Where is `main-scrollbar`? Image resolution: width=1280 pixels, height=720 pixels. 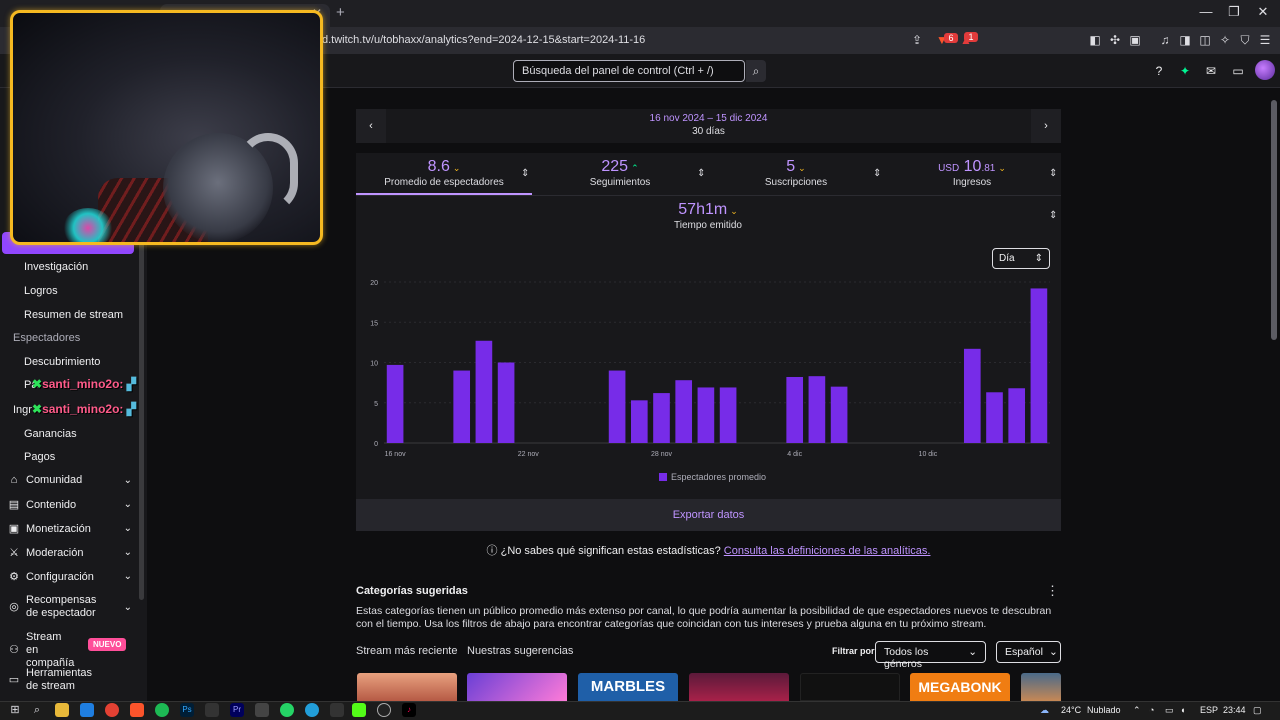 main-scrollbar is located at coordinates (1274, 220).